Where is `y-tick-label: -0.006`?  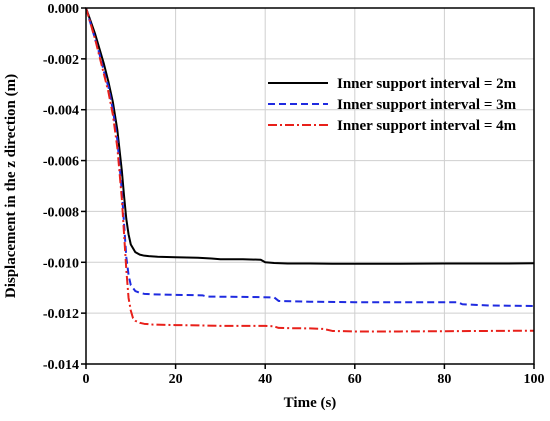
y-tick-label: -0.006 is located at coordinates (61, 162).